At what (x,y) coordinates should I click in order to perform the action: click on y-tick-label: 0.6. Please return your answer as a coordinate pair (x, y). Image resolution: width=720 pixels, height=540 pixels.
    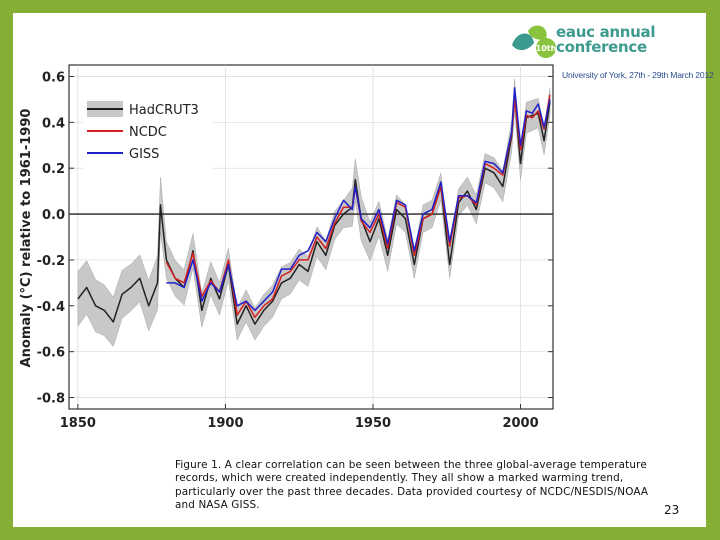
    Looking at the image, I should click on (53, 77).